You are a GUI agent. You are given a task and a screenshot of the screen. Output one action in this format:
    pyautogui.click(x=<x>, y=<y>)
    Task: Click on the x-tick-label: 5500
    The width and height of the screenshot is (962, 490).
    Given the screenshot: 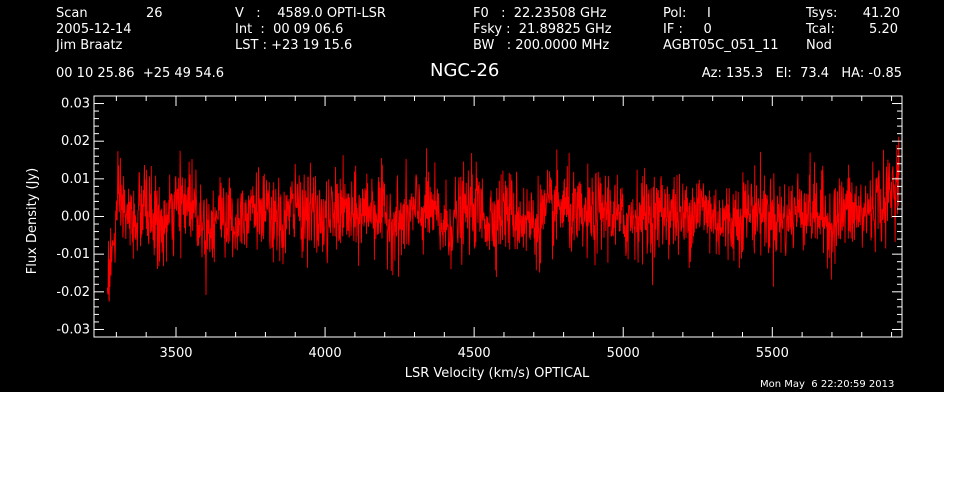 What is the action you would take?
    pyautogui.click(x=772, y=353)
    